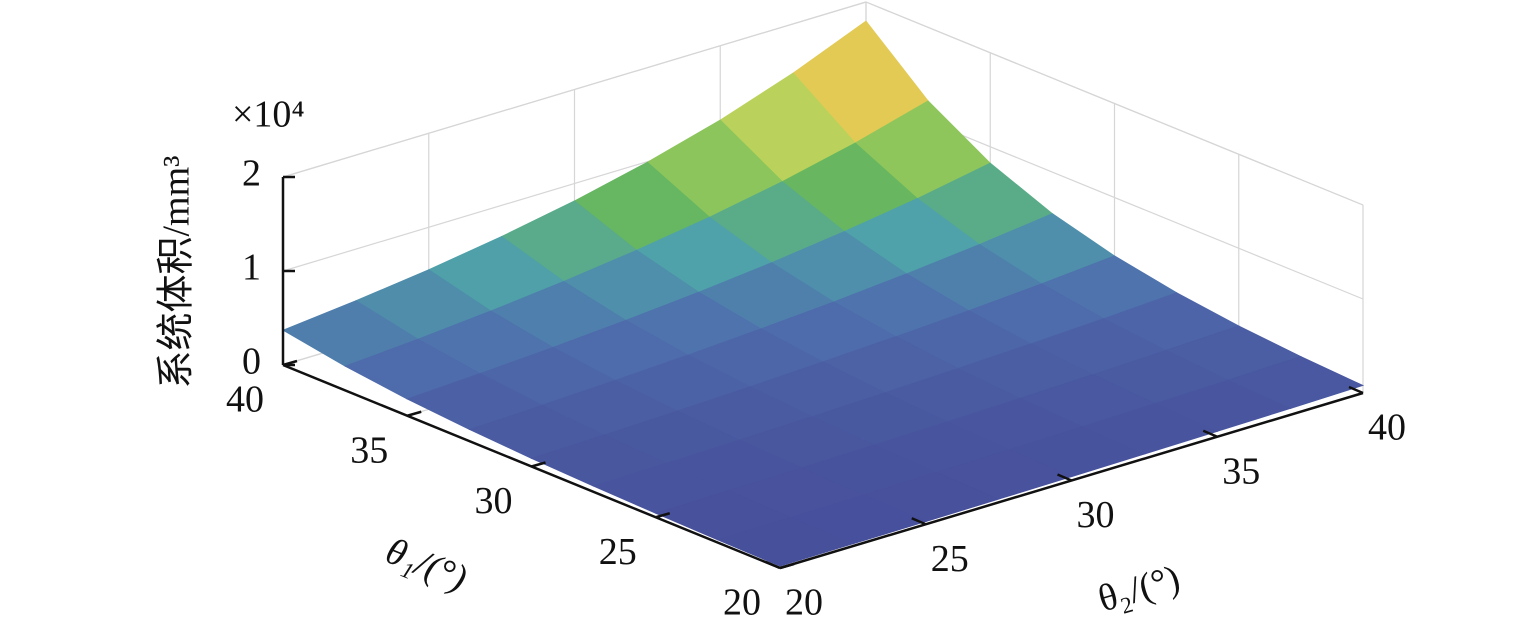  Describe the element at coordinates (251, 174) in the screenshot. I see `z-tick-label: 2` at that location.